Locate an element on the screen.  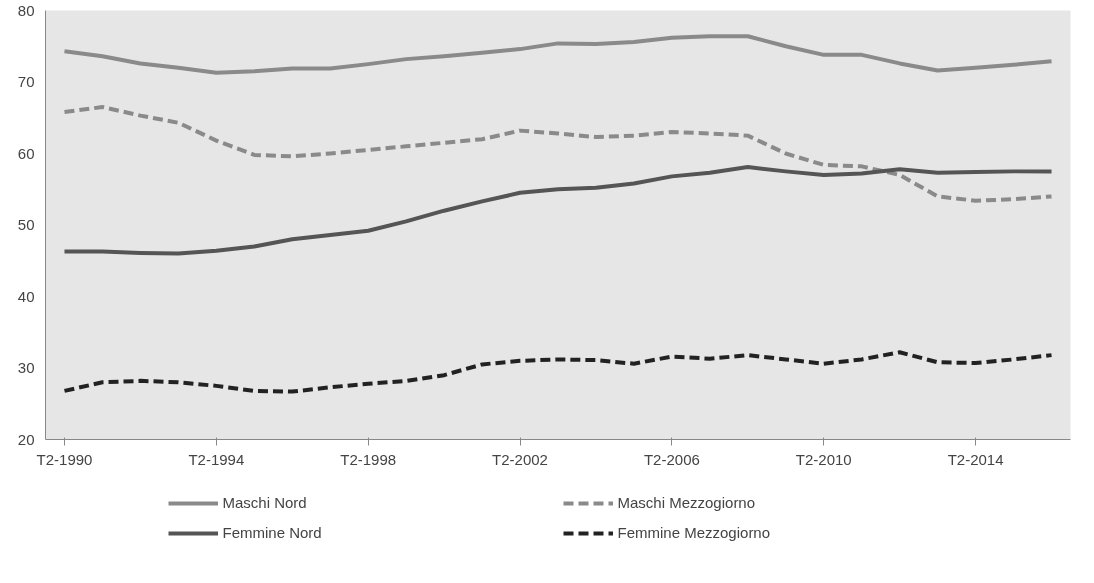
legend-label: Maschi Mezzogiorno is located at coordinates (687, 502).